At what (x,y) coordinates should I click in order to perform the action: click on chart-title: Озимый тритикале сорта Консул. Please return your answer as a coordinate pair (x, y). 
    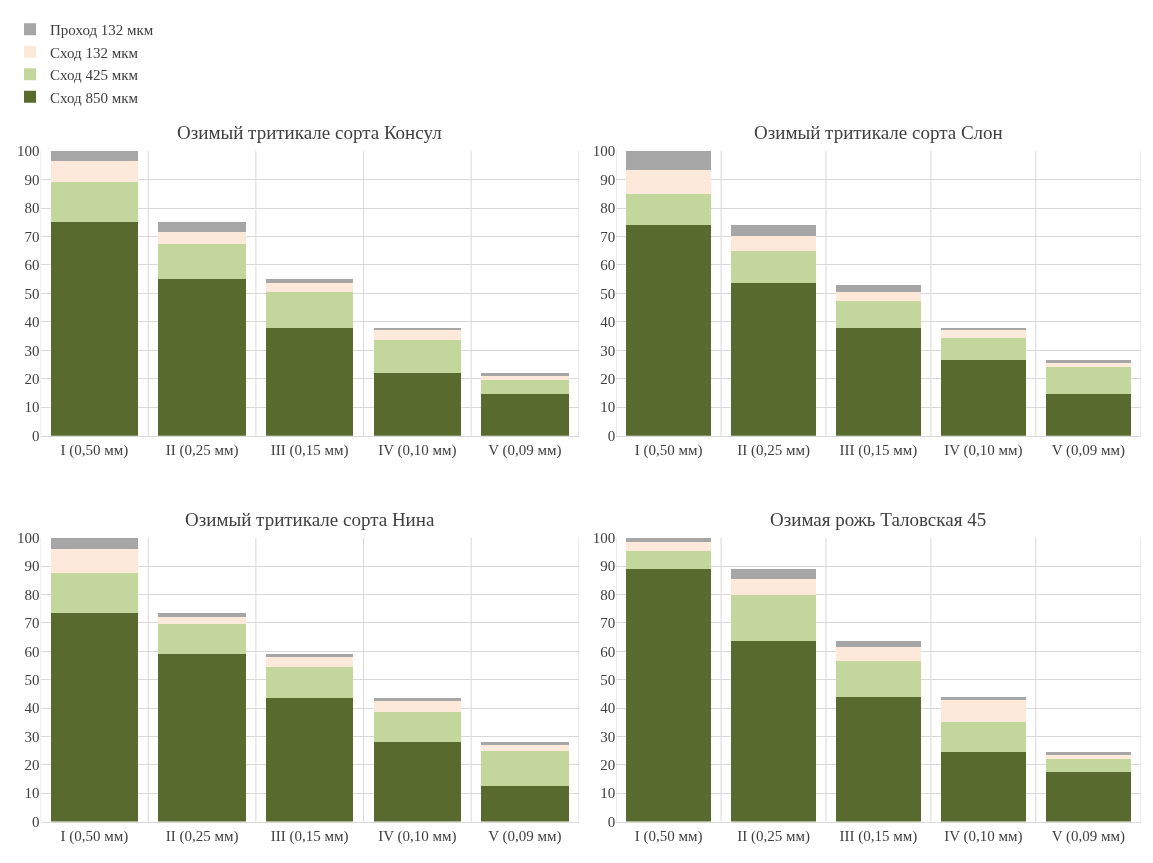
    Looking at the image, I should click on (310, 132).